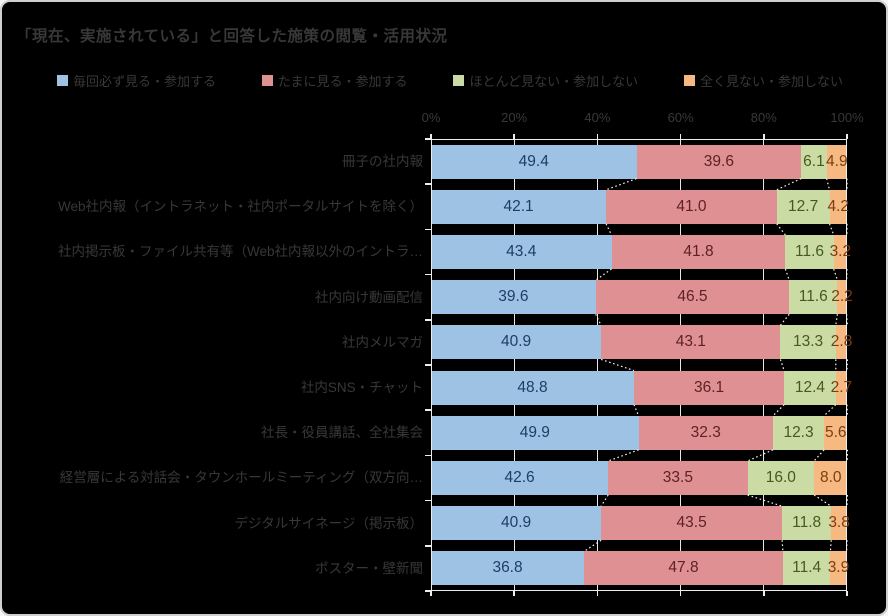 Image resolution: width=888 pixels, height=616 pixels. What do you see at coordinates (361, 387) in the screenshot?
I see `category-label: 社内SNS・チャット` at bounding box center [361, 387].